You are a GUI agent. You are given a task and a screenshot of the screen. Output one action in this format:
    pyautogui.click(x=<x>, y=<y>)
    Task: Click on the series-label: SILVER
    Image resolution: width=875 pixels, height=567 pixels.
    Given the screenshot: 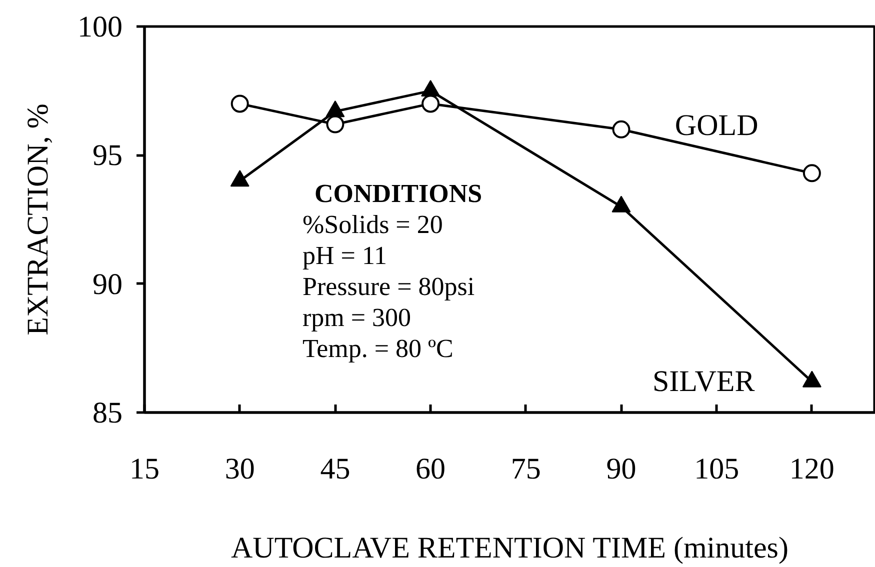 What is the action you would take?
    pyautogui.click(x=703, y=381)
    